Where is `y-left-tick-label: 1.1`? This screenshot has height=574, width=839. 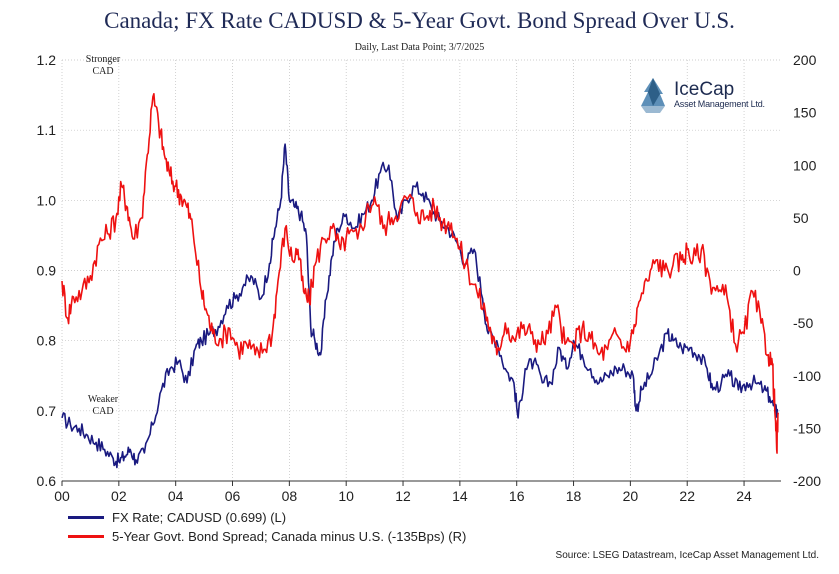
y-left-tick-label: 1.1 is located at coordinates (47, 130).